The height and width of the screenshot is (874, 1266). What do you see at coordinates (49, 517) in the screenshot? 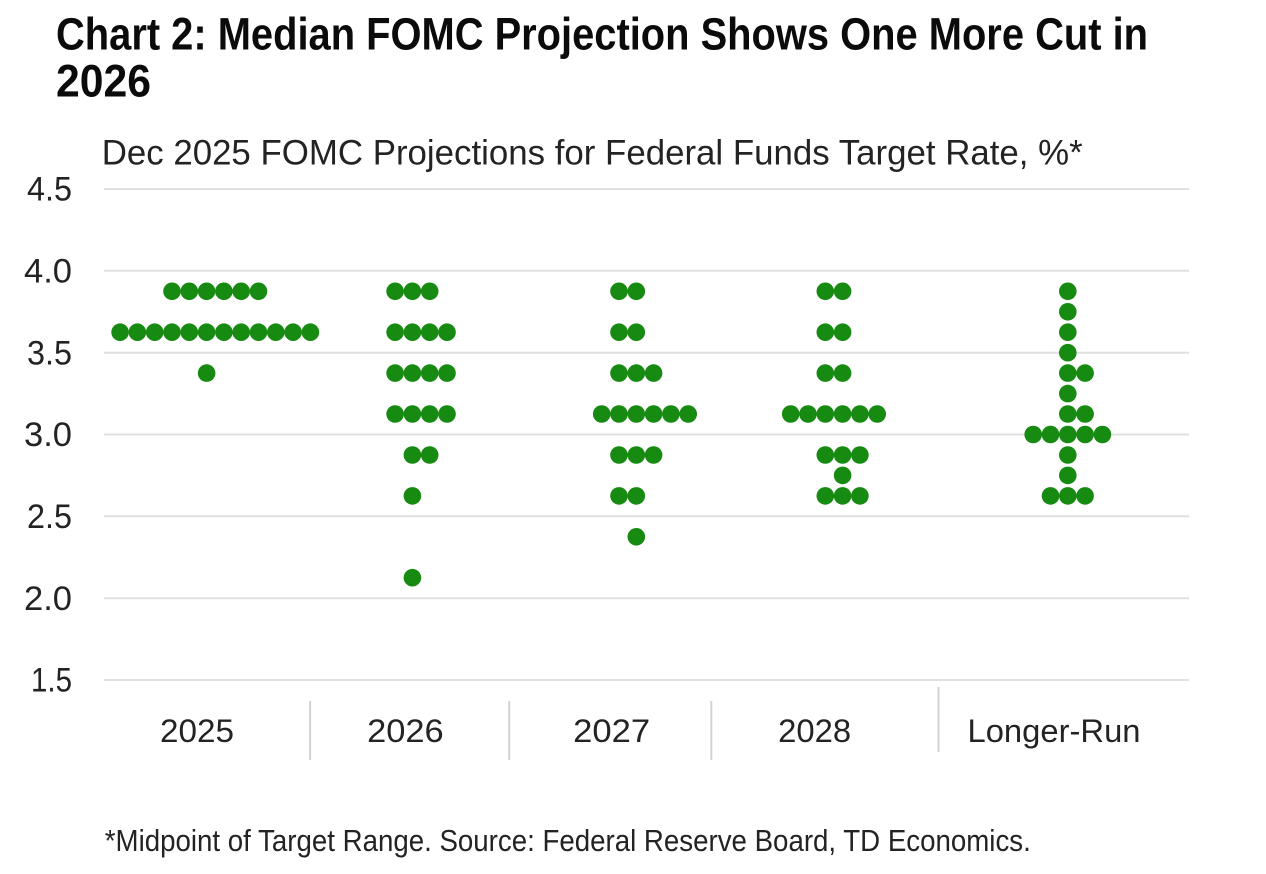
I see `svg-text: 2.5` at bounding box center [49, 517].